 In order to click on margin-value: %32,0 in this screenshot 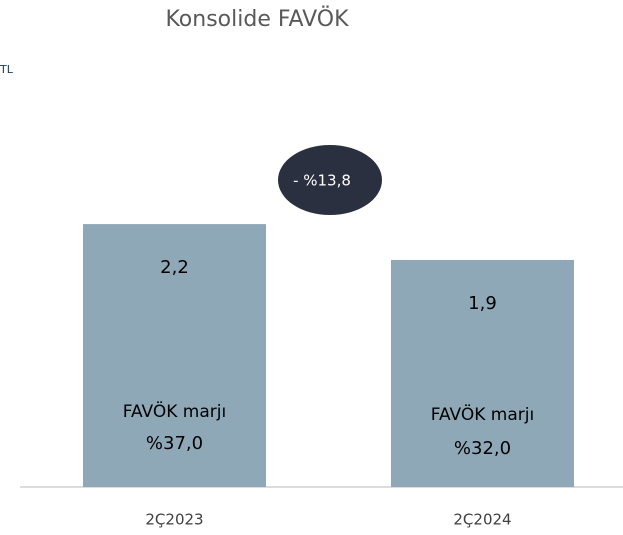, I will do `click(482, 448)`.